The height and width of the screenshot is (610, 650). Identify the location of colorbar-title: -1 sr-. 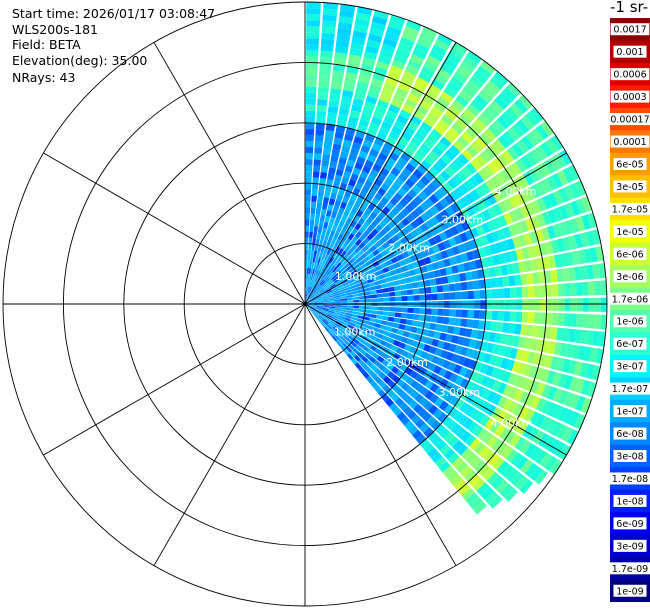
(629, 8).